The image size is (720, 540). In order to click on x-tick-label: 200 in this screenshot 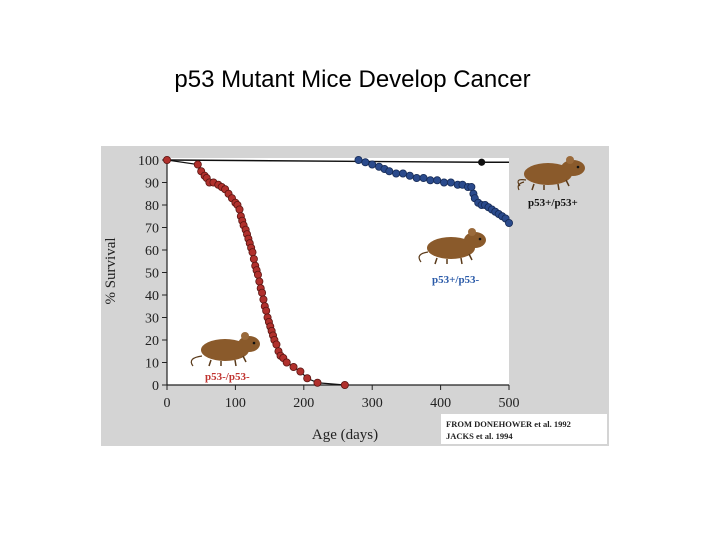, I will do `click(303, 403)`.